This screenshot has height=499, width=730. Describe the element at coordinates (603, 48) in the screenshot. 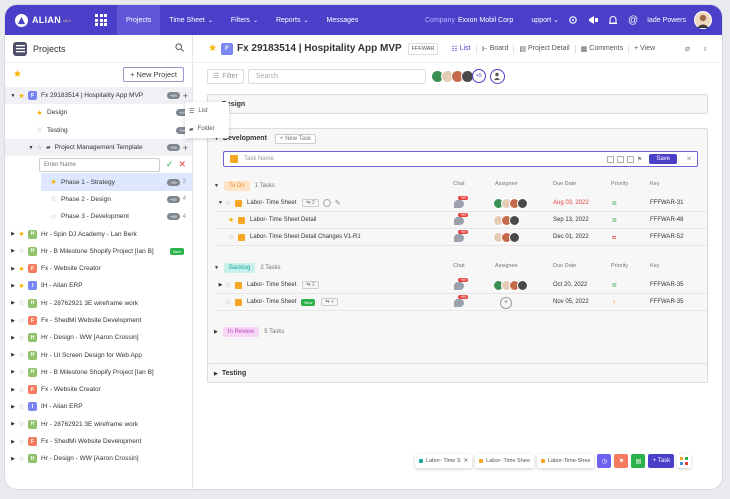

I see `view-comments: ▦ Comments` at that location.